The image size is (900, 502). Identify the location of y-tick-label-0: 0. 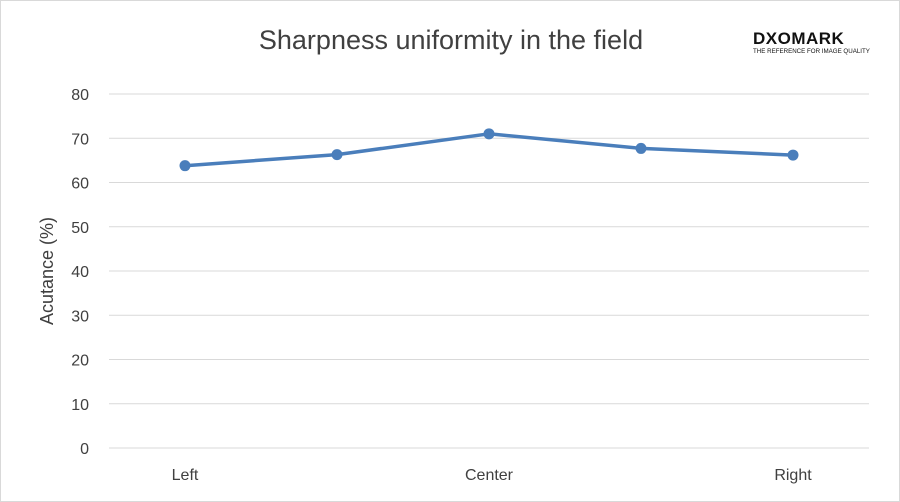
(84, 449).